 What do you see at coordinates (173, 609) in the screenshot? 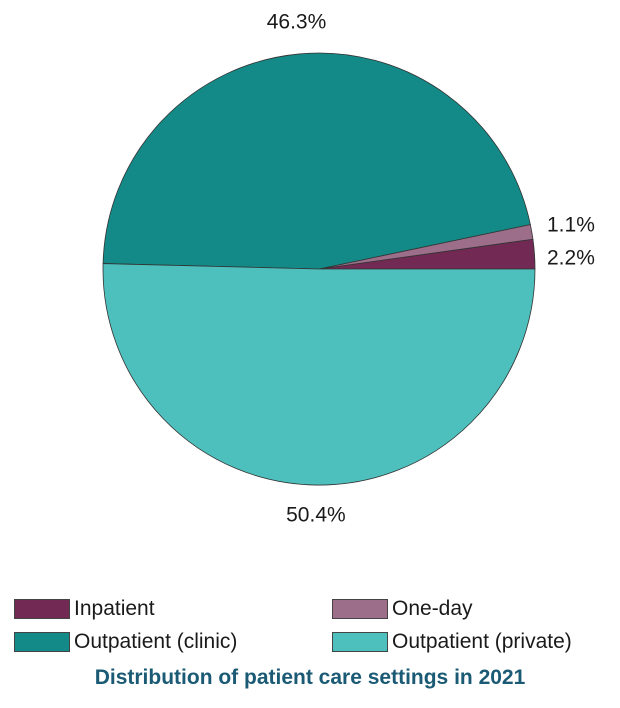
I see `legend-item-inpatient: Inpatient` at bounding box center [173, 609].